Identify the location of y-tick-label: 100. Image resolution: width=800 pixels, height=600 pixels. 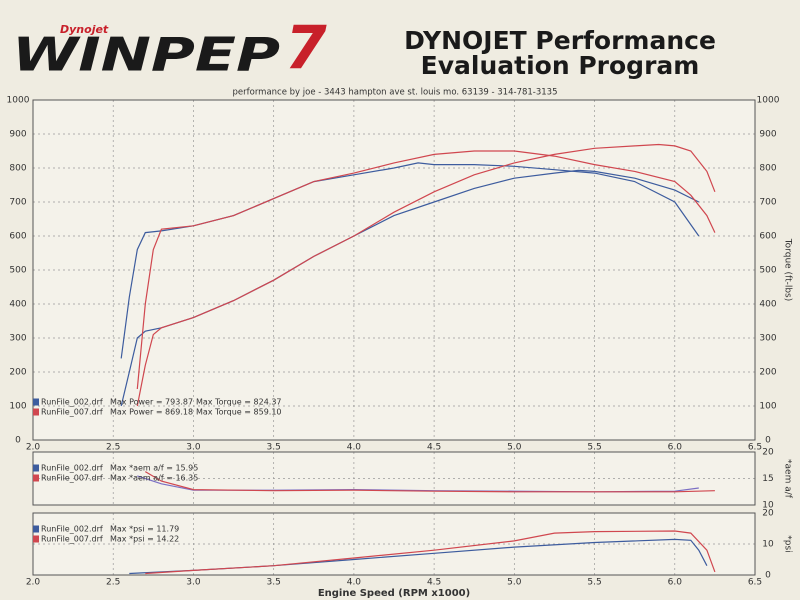
(17, 407).